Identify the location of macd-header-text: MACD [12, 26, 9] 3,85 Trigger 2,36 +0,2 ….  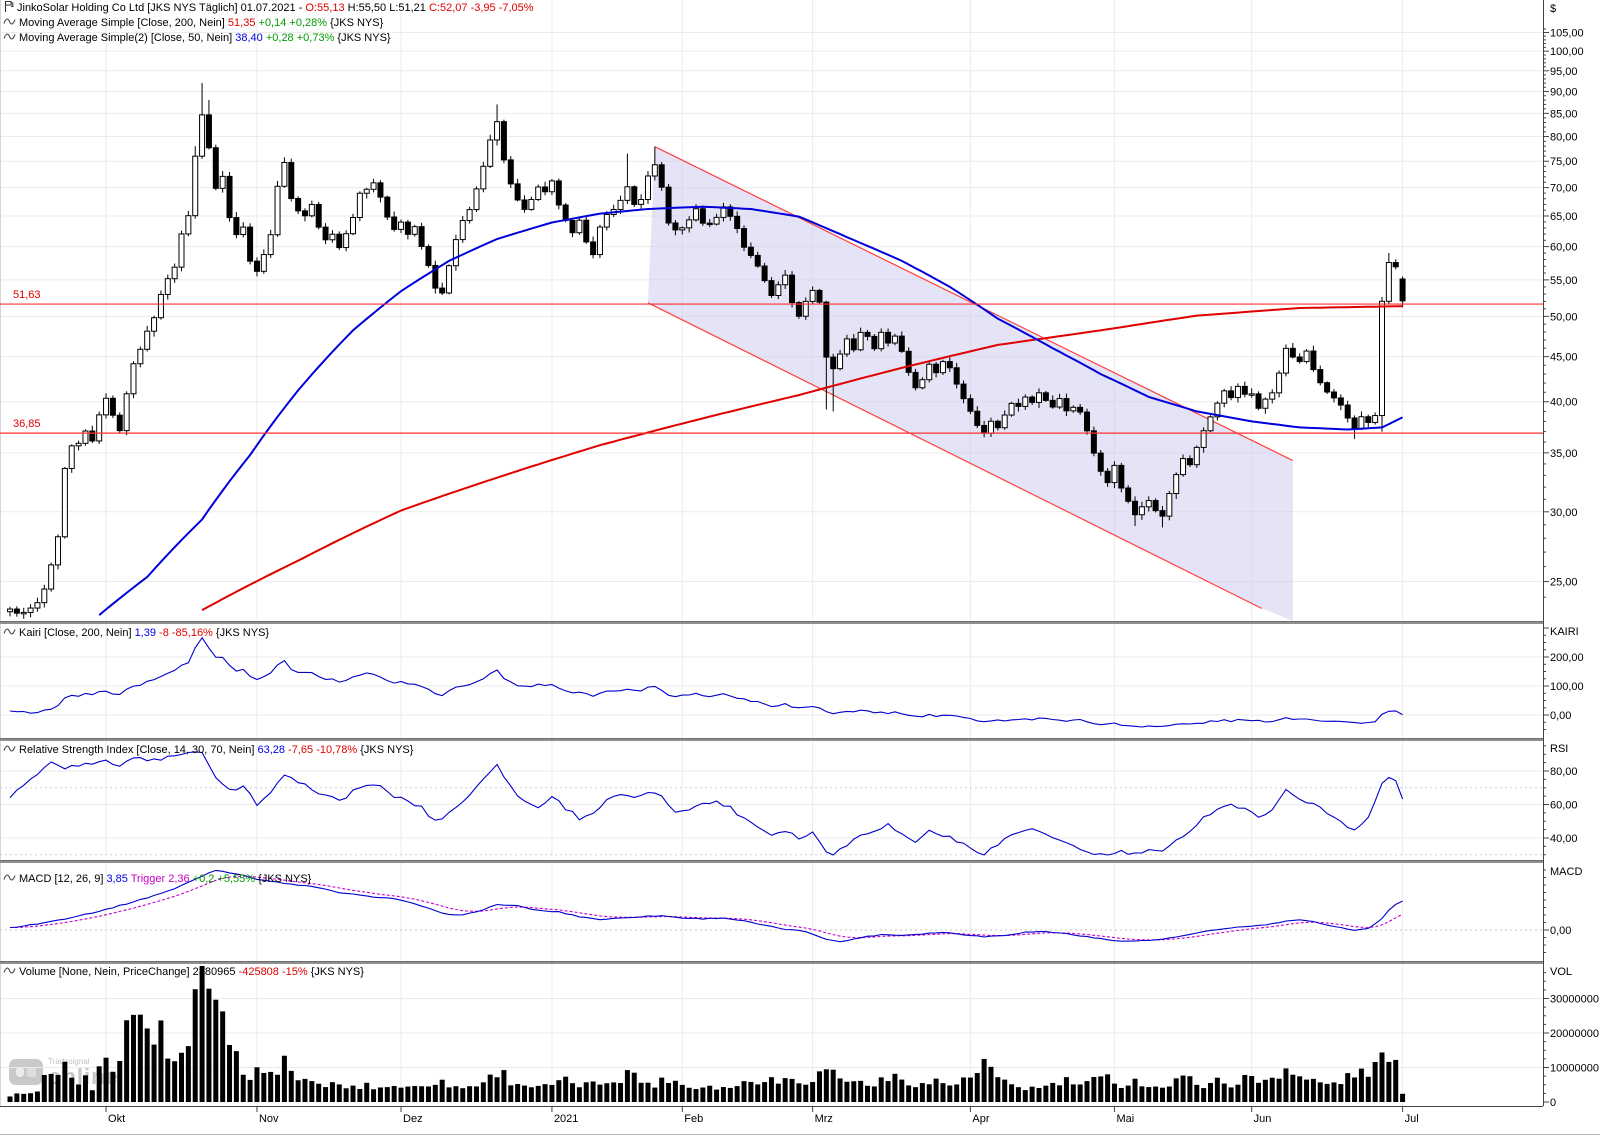
(165, 879).